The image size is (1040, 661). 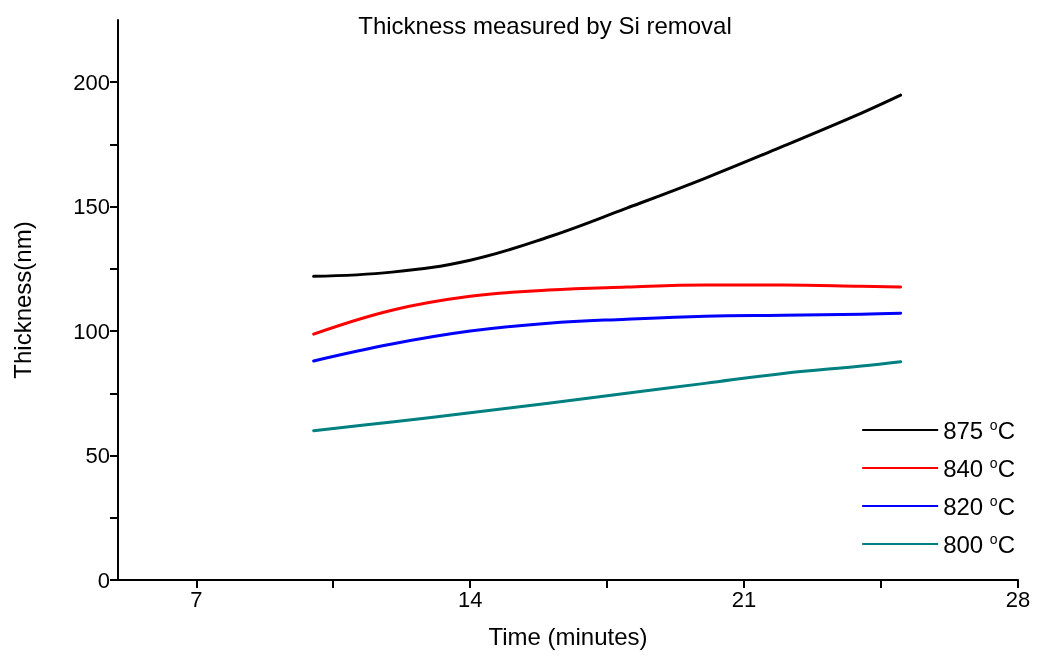 What do you see at coordinates (196, 599) in the screenshot?
I see `x-tick-label: 7` at bounding box center [196, 599].